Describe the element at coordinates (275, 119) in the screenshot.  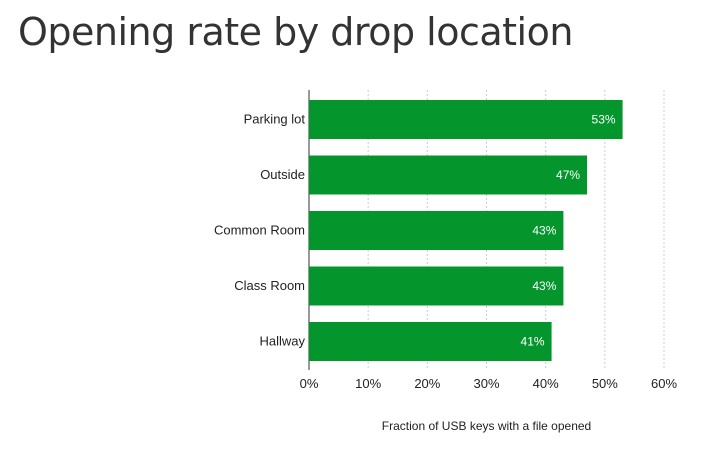
I see `category-label: Parking lot` at that location.